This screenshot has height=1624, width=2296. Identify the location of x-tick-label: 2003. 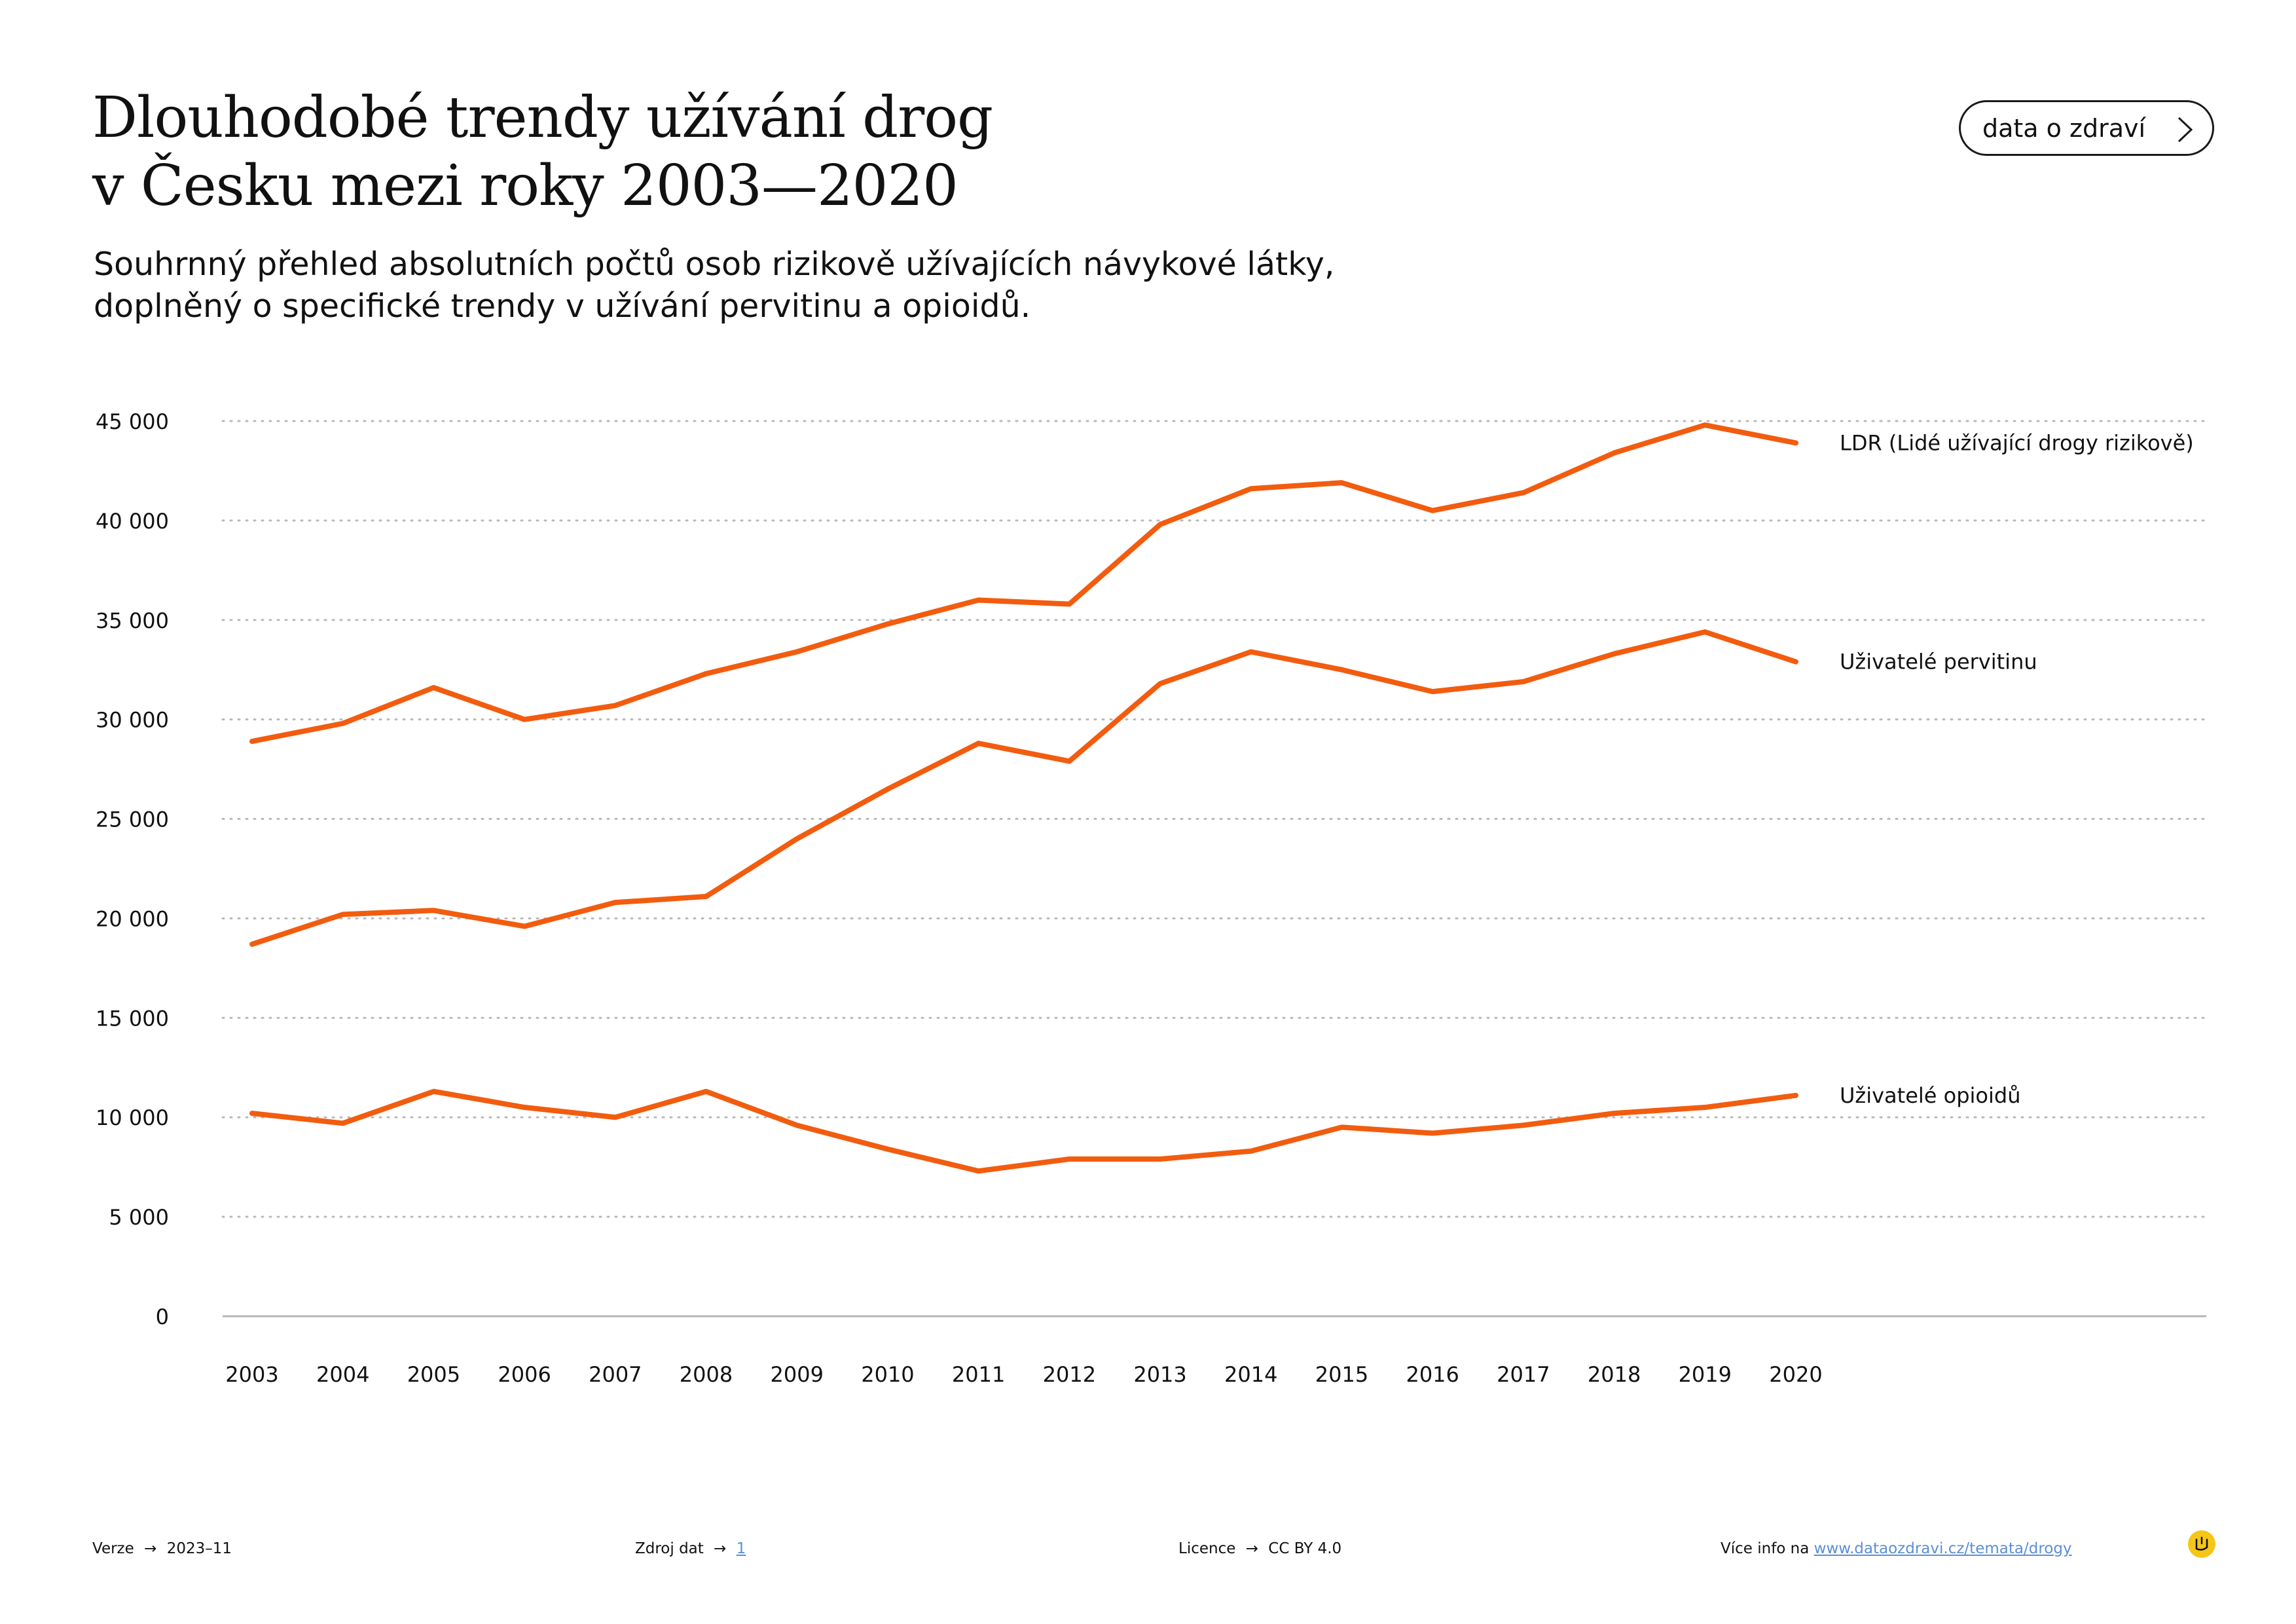
(251, 1374).